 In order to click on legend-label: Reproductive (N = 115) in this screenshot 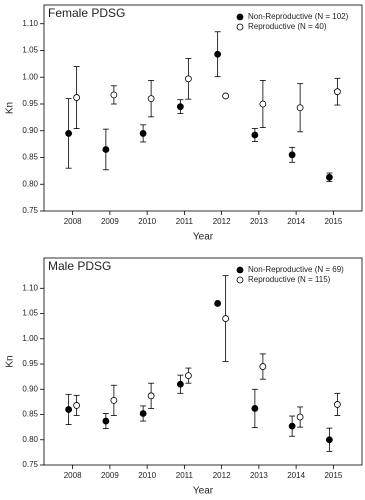, I will do `click(289, 279)`.